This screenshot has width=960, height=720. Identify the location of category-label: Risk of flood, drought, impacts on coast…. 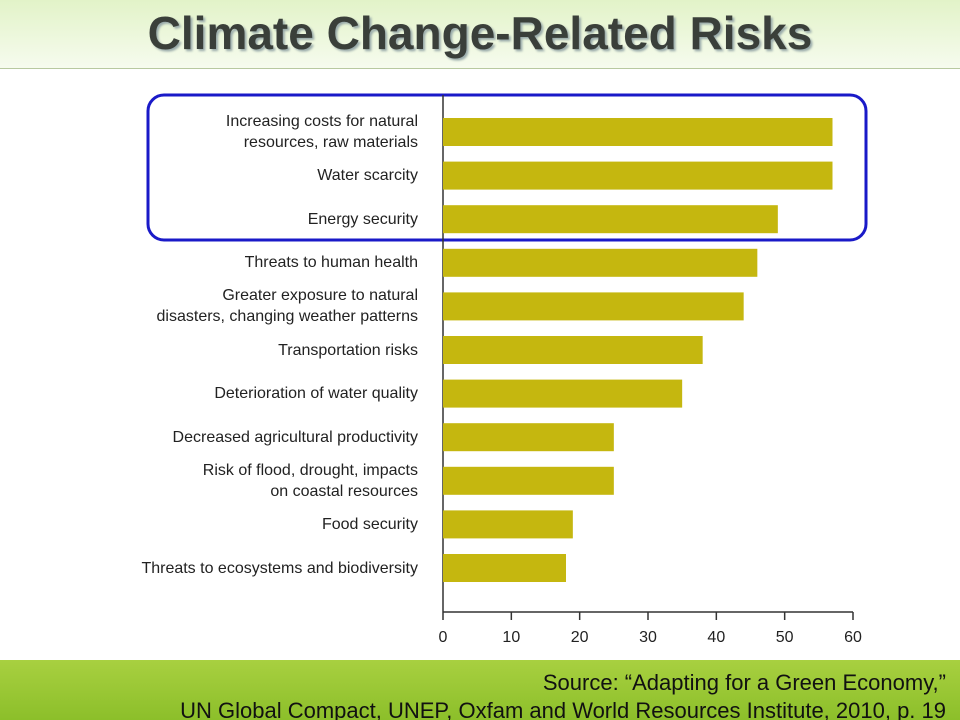
(310, 480).